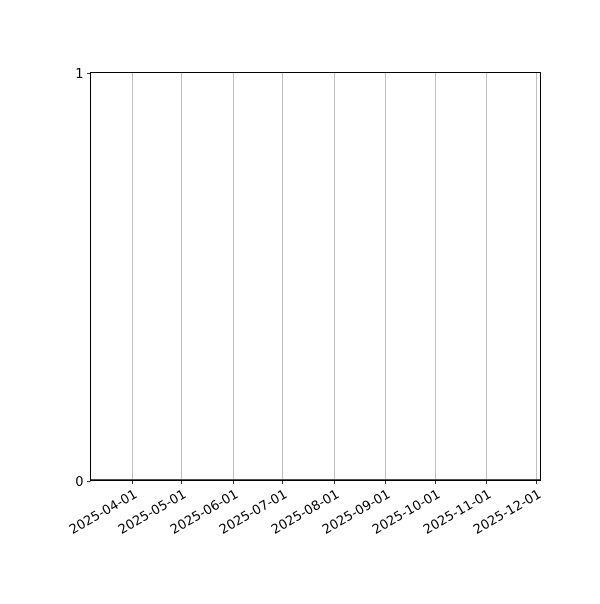 Image resolution: width=600 pixels, height=604 pixels. What do you see at coordinates (79, 482) in the screenshot?
I see `y-tick-label: 0` at bounding box center [79, 482].